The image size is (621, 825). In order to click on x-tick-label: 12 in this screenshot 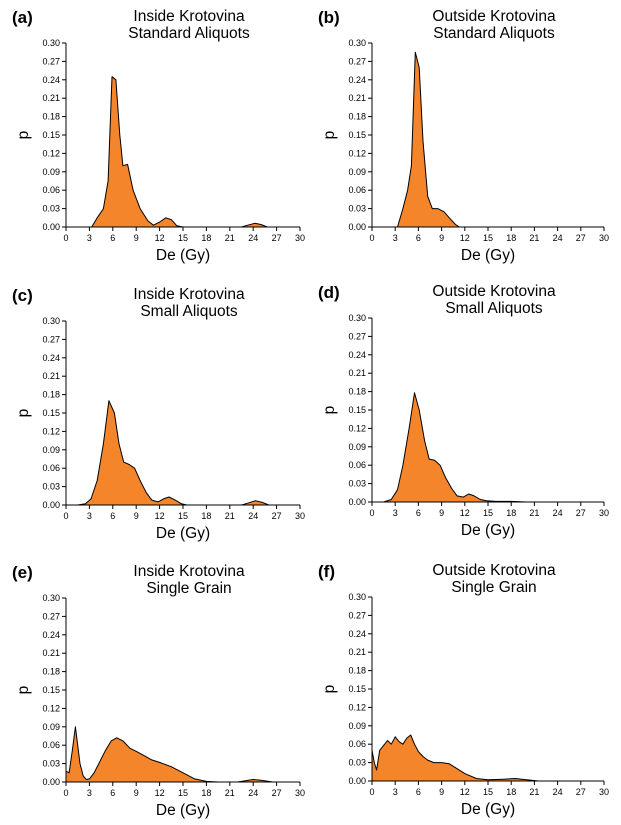, I will do `click(160, 238)`.